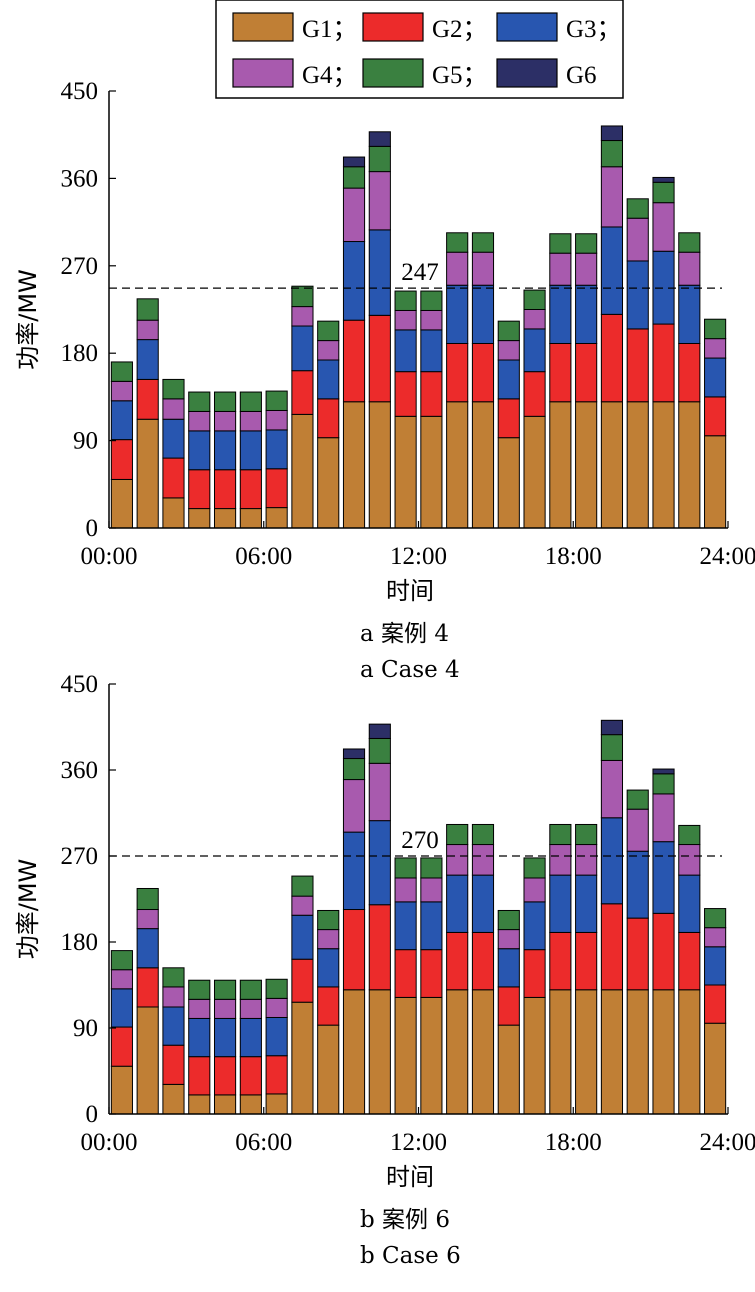 This screenshot has width=755, height=1292. What do you see at coordinates (573, 556) in the screenshot?
I see `x-tick-label: 18:00` at bounding box center [573, 556].